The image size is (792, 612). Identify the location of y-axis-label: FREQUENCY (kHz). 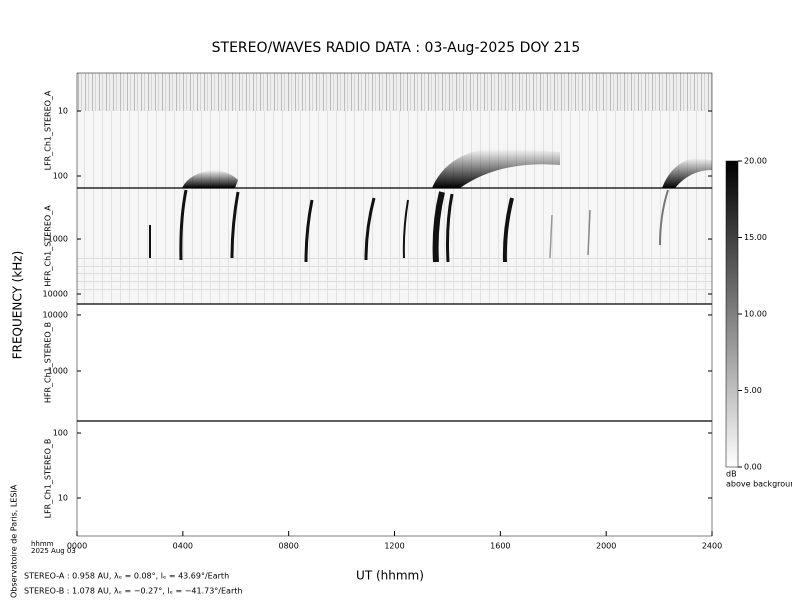
(18, 305).